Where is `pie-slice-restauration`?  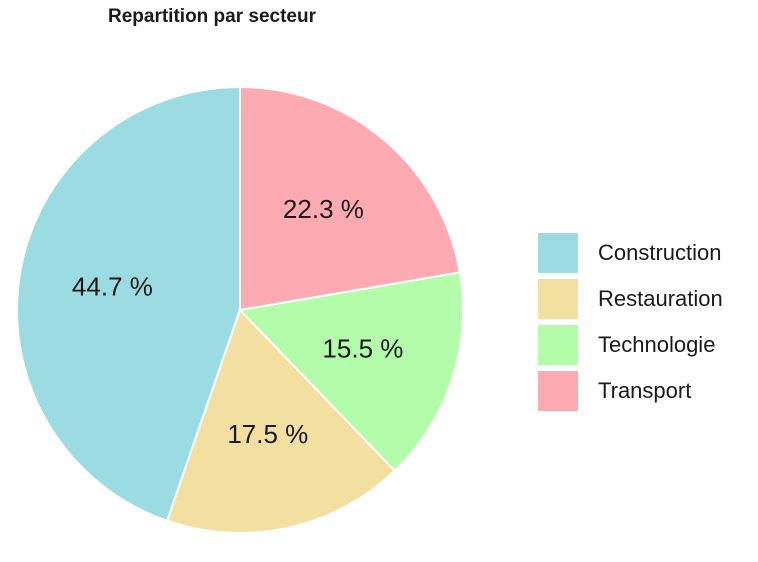
pie-slice-restauration is located at coordinates (281, 421).